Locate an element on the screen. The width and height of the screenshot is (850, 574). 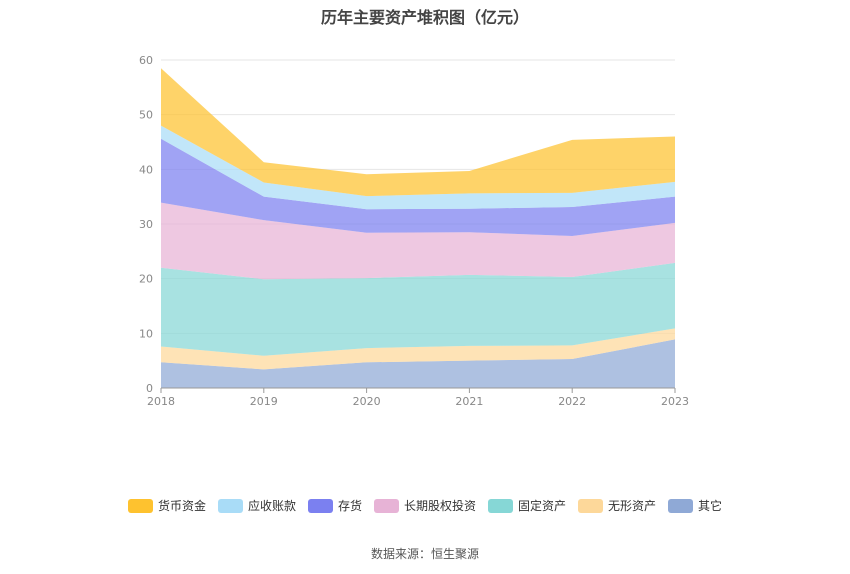
legend-label: 货币资金 is located at coordinates (181, 506).